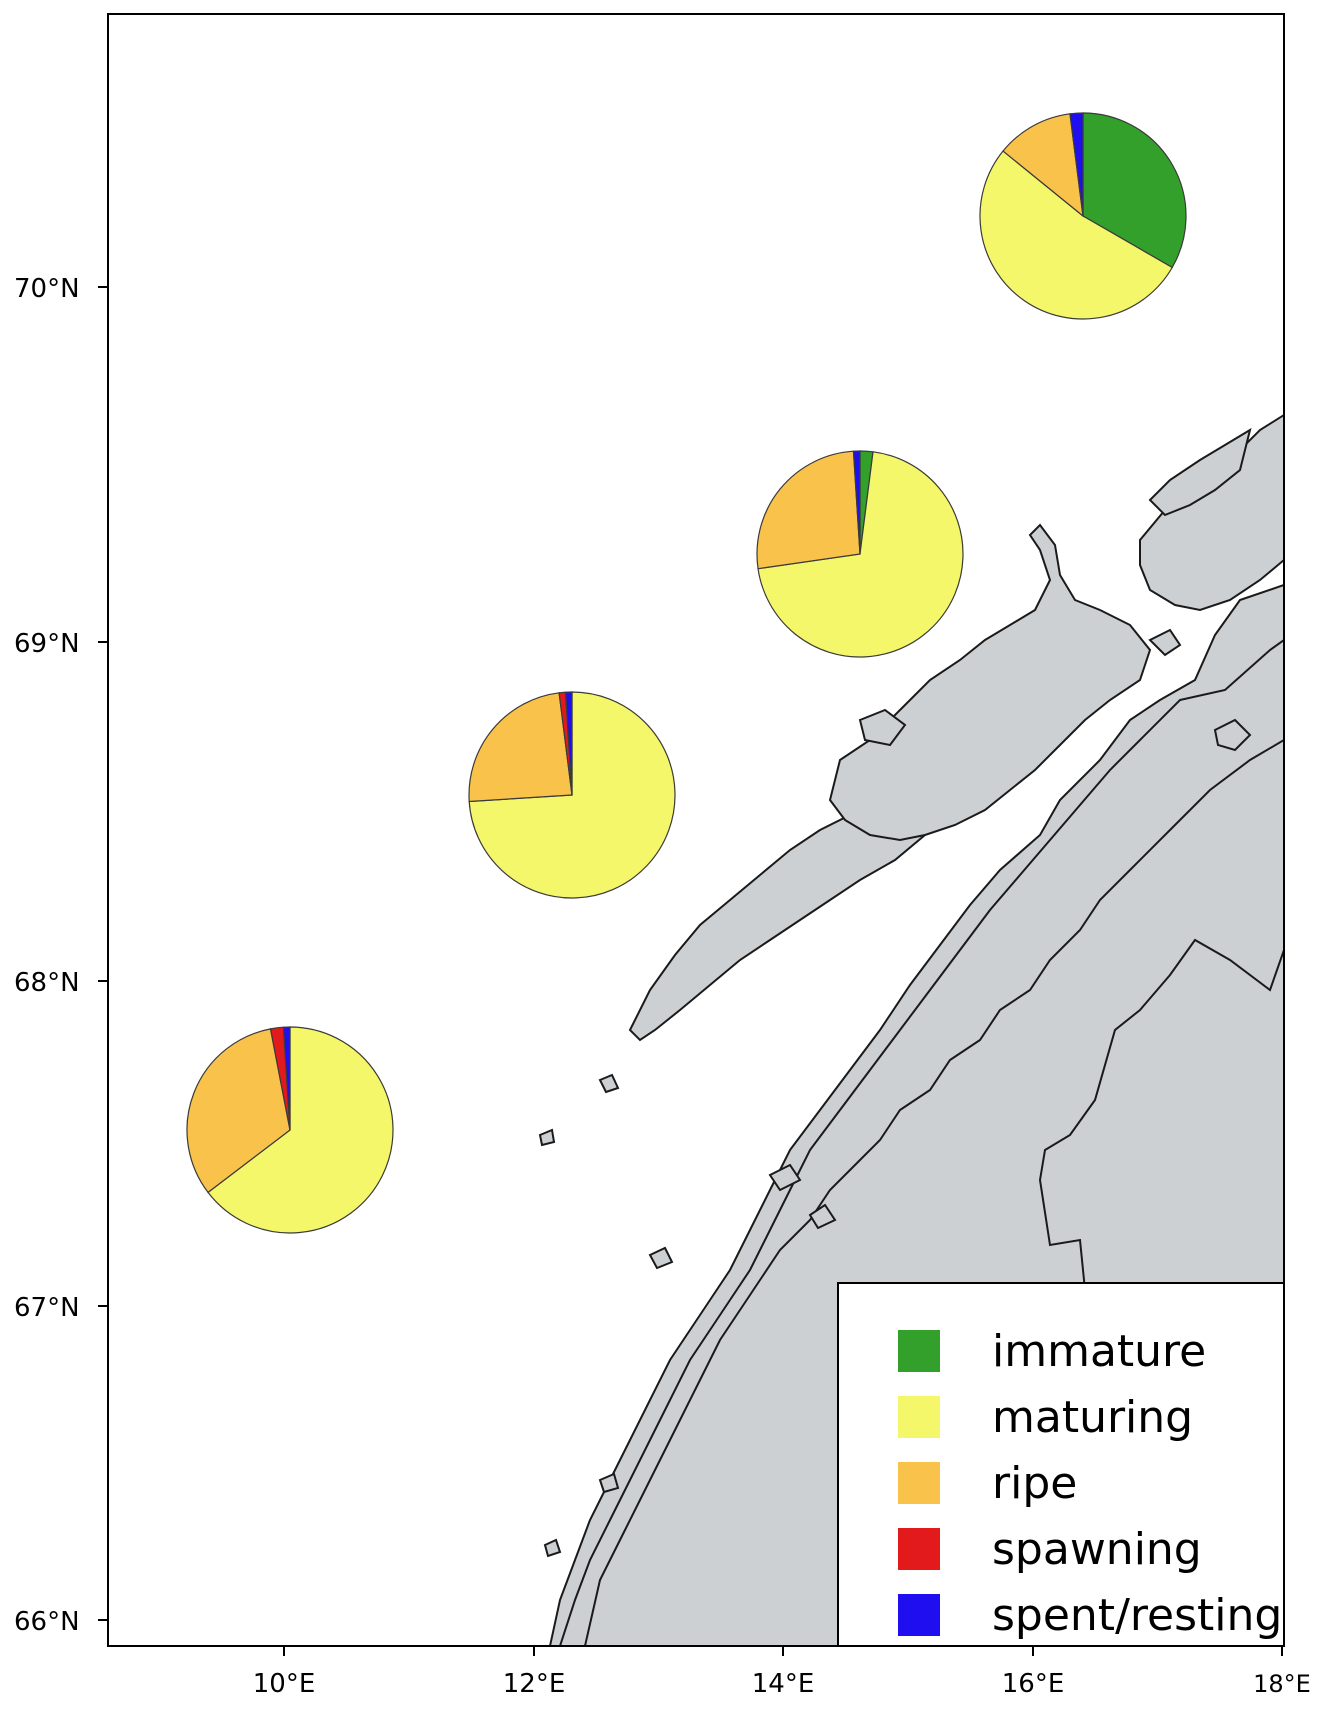 The height and width of the screenshot is (1715, 1322). Describe the element at coordinates (47, 1622) in the screenshot. I see `lat-label-66: 66°N` at that location.